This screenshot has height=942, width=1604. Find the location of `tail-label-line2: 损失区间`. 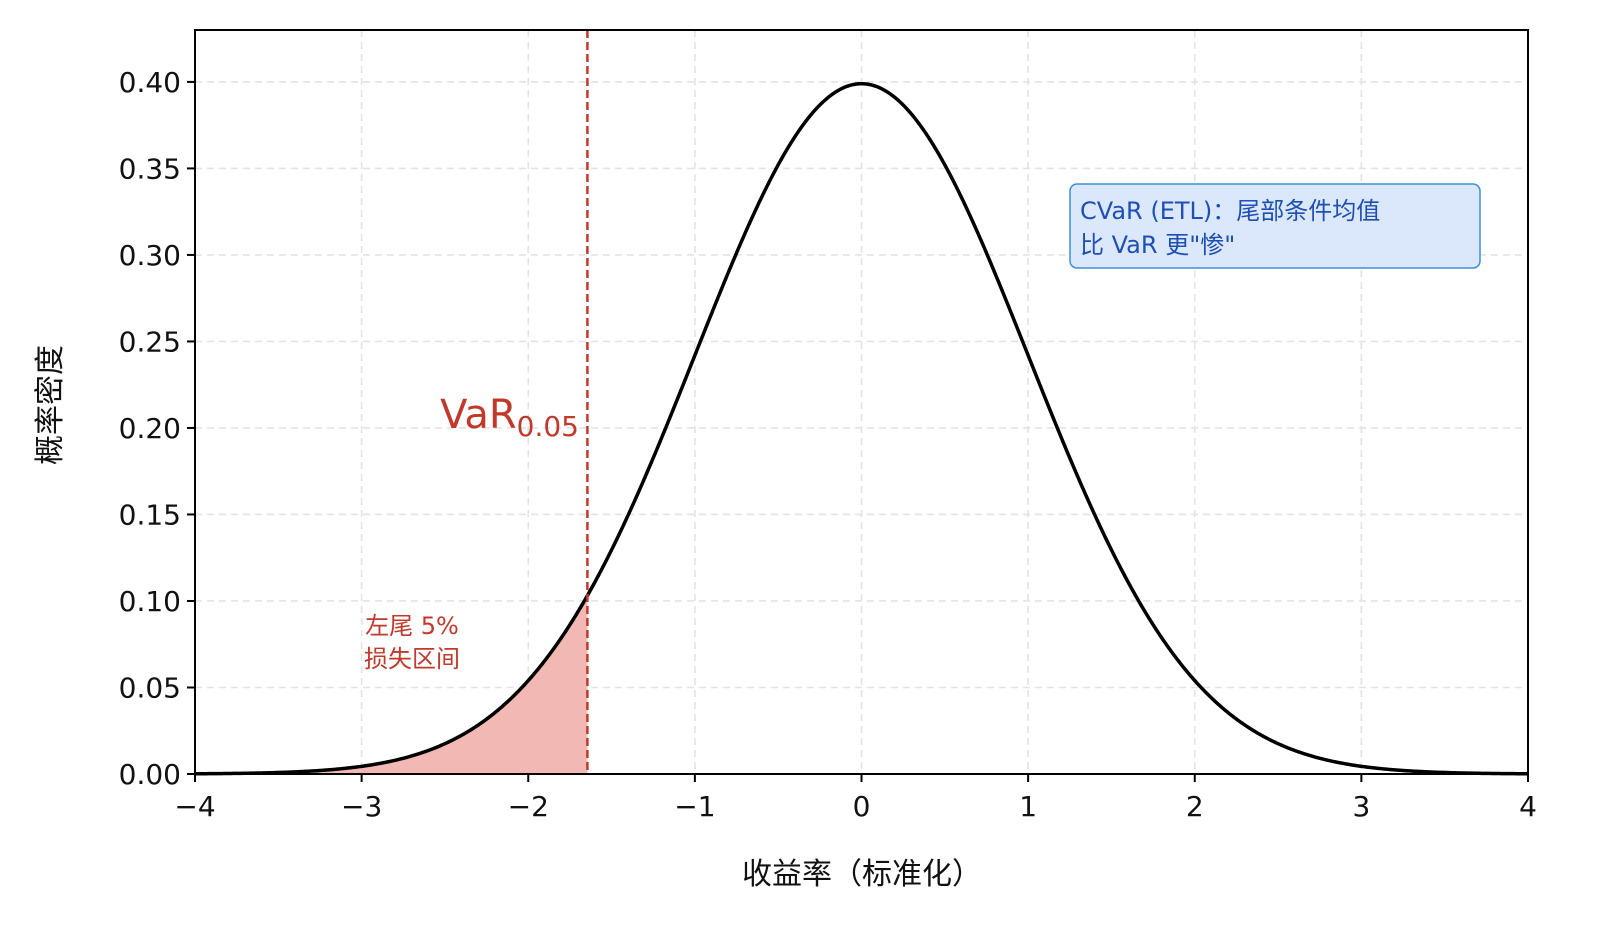

tail-label-line2: 损失区间 is located at coordinates (412, 659).